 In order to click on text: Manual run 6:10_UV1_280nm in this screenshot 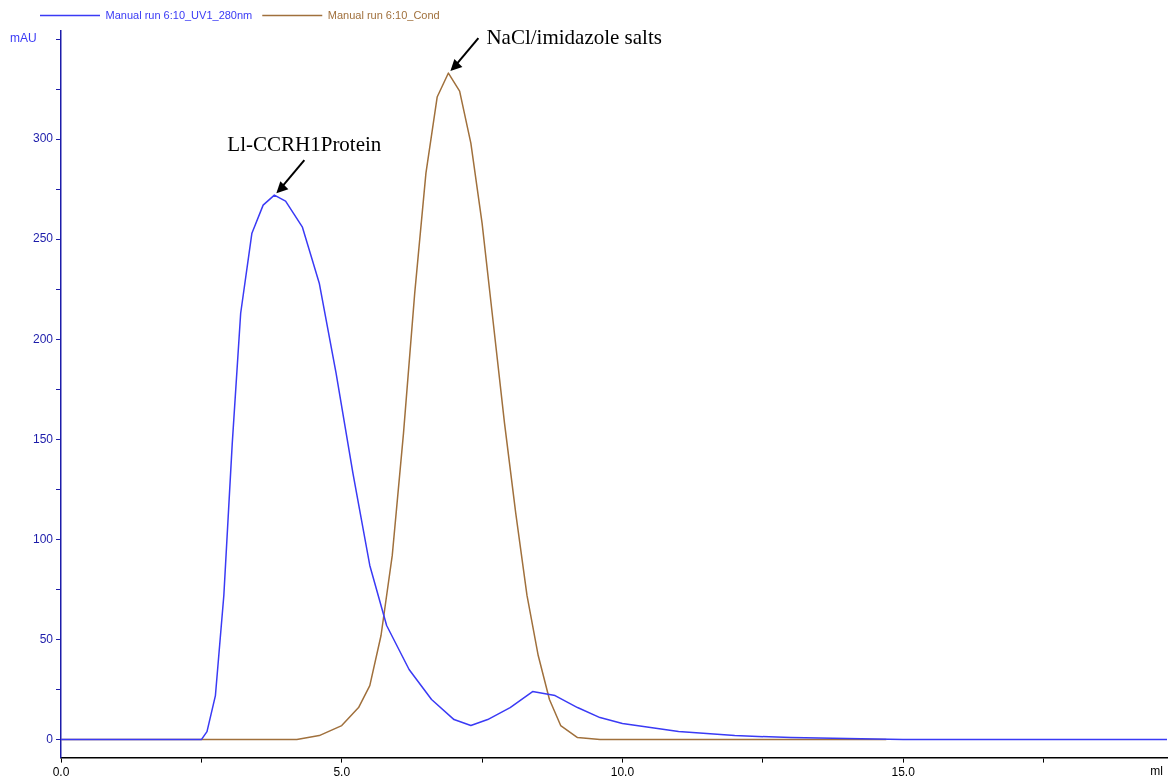, I will do `click(179, 14)`.